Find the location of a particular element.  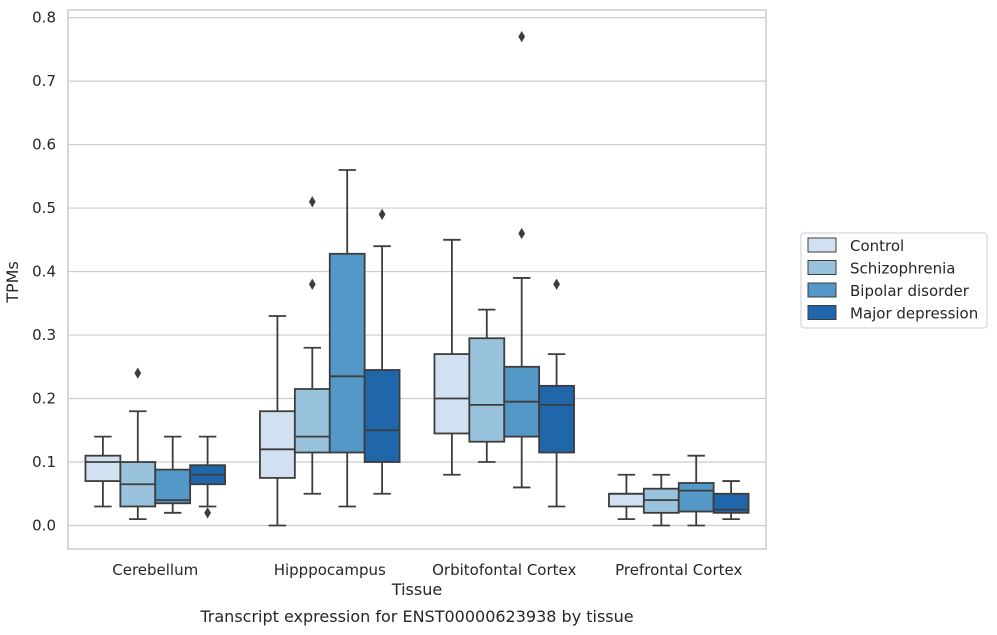

y-tick-label: 0.7 is located at coordinates (44, 81).